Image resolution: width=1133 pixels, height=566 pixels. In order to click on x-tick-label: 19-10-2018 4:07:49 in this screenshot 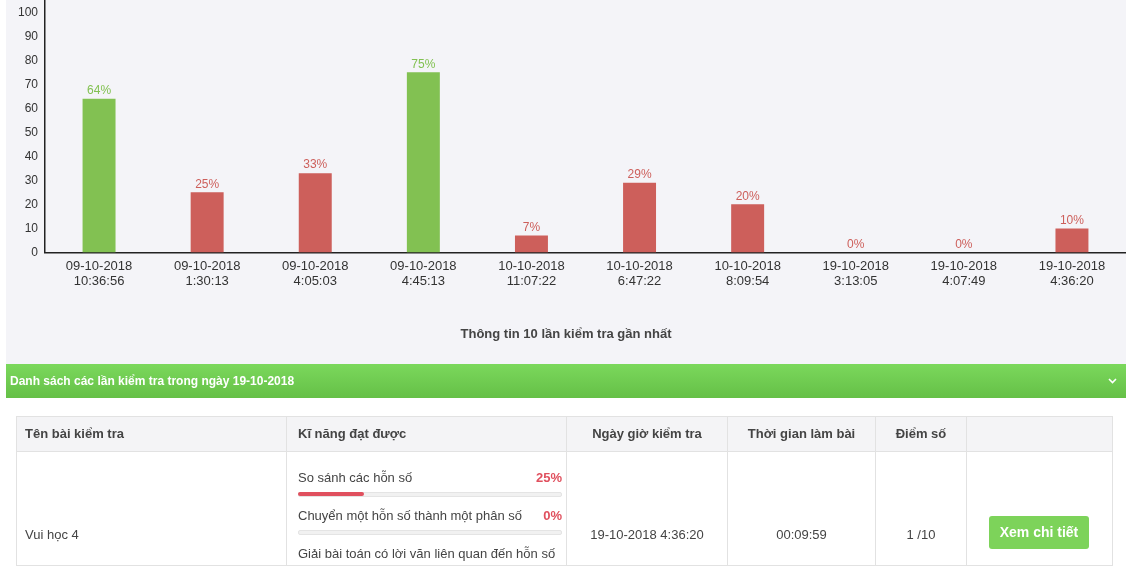, I will do `click(964, 273)`.